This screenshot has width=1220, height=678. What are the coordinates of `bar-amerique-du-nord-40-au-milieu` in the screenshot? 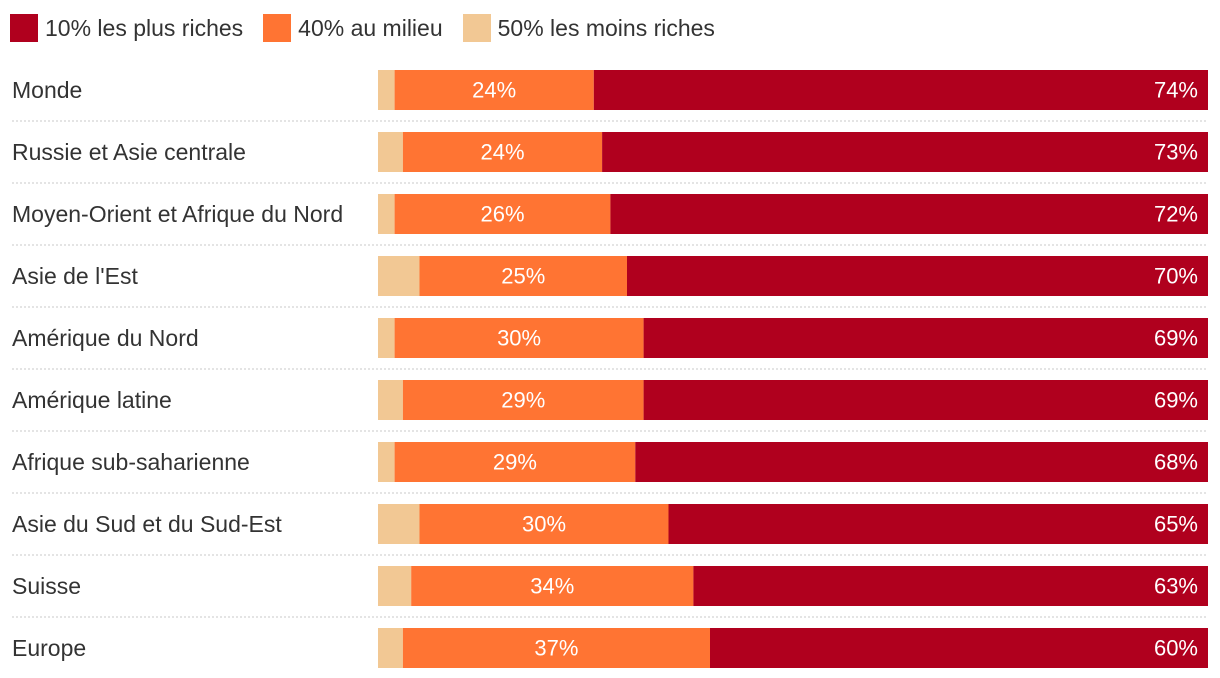 It's located at (519, 338).